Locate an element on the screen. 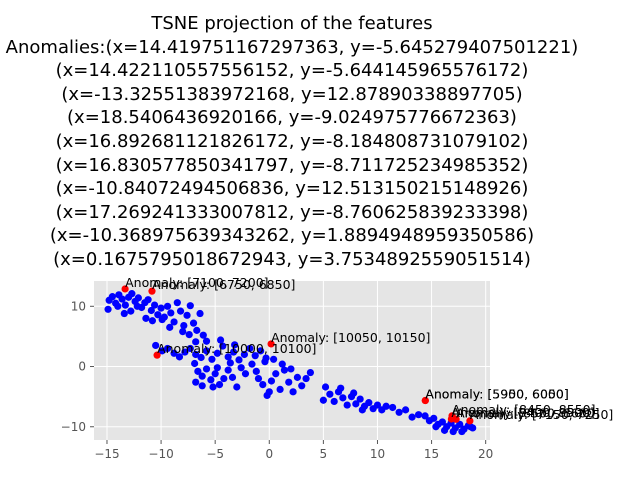  anomaly-label: Anomaly: [8400, 8500] is located at coordinates (522, 412).